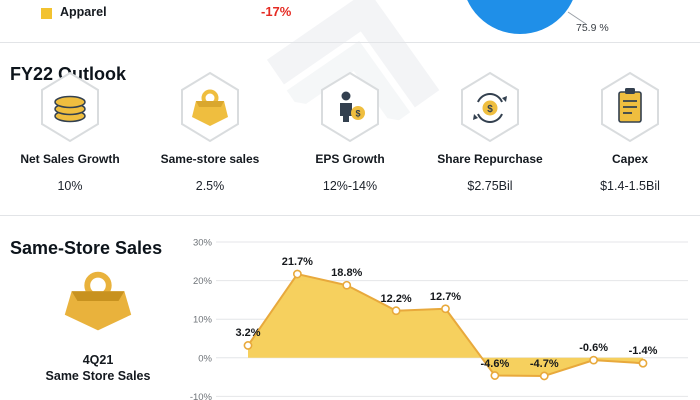 The image size is (700, 400). Describe the element at coordinates (353, 63) in the screenshot. I see `brand-watermark-icon` at that location.